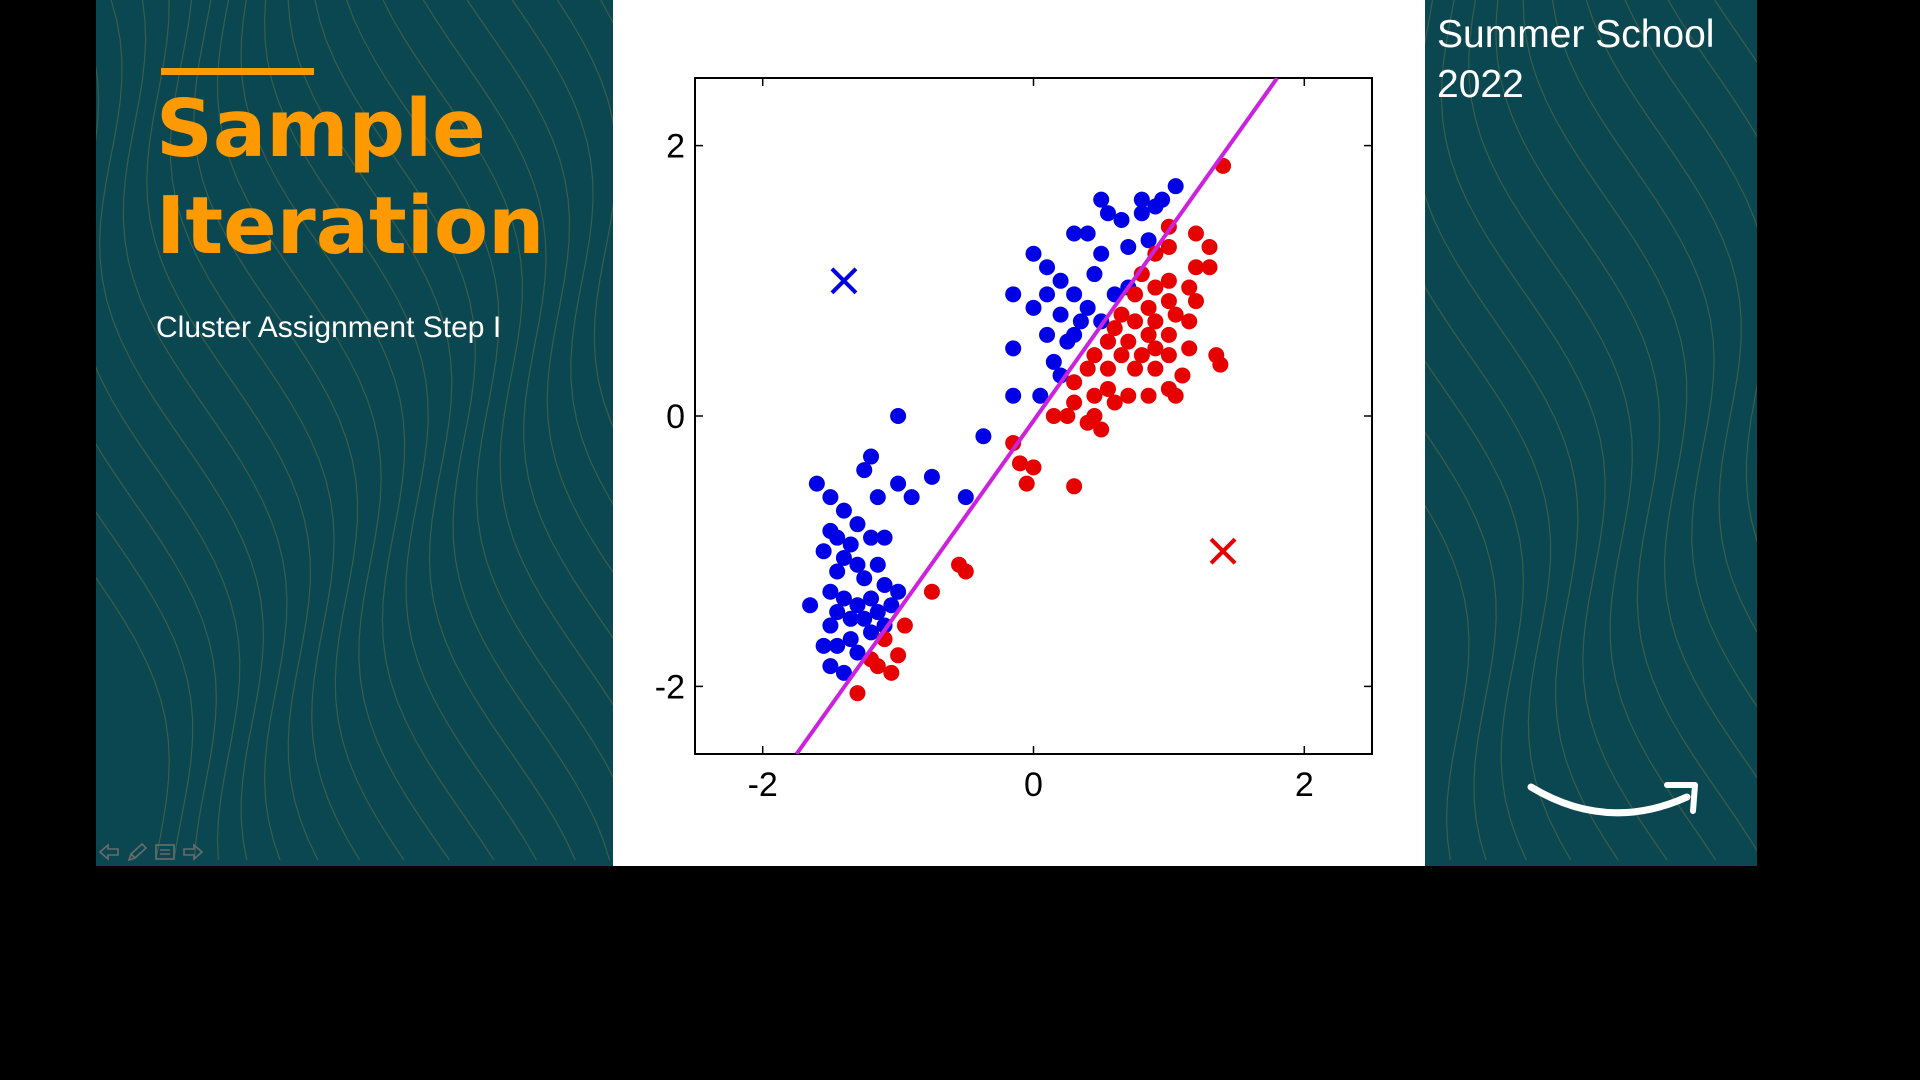 The width and height of the screenshot is (1920, 1080). I want to click on next-slide-icon, so click(193, 852).